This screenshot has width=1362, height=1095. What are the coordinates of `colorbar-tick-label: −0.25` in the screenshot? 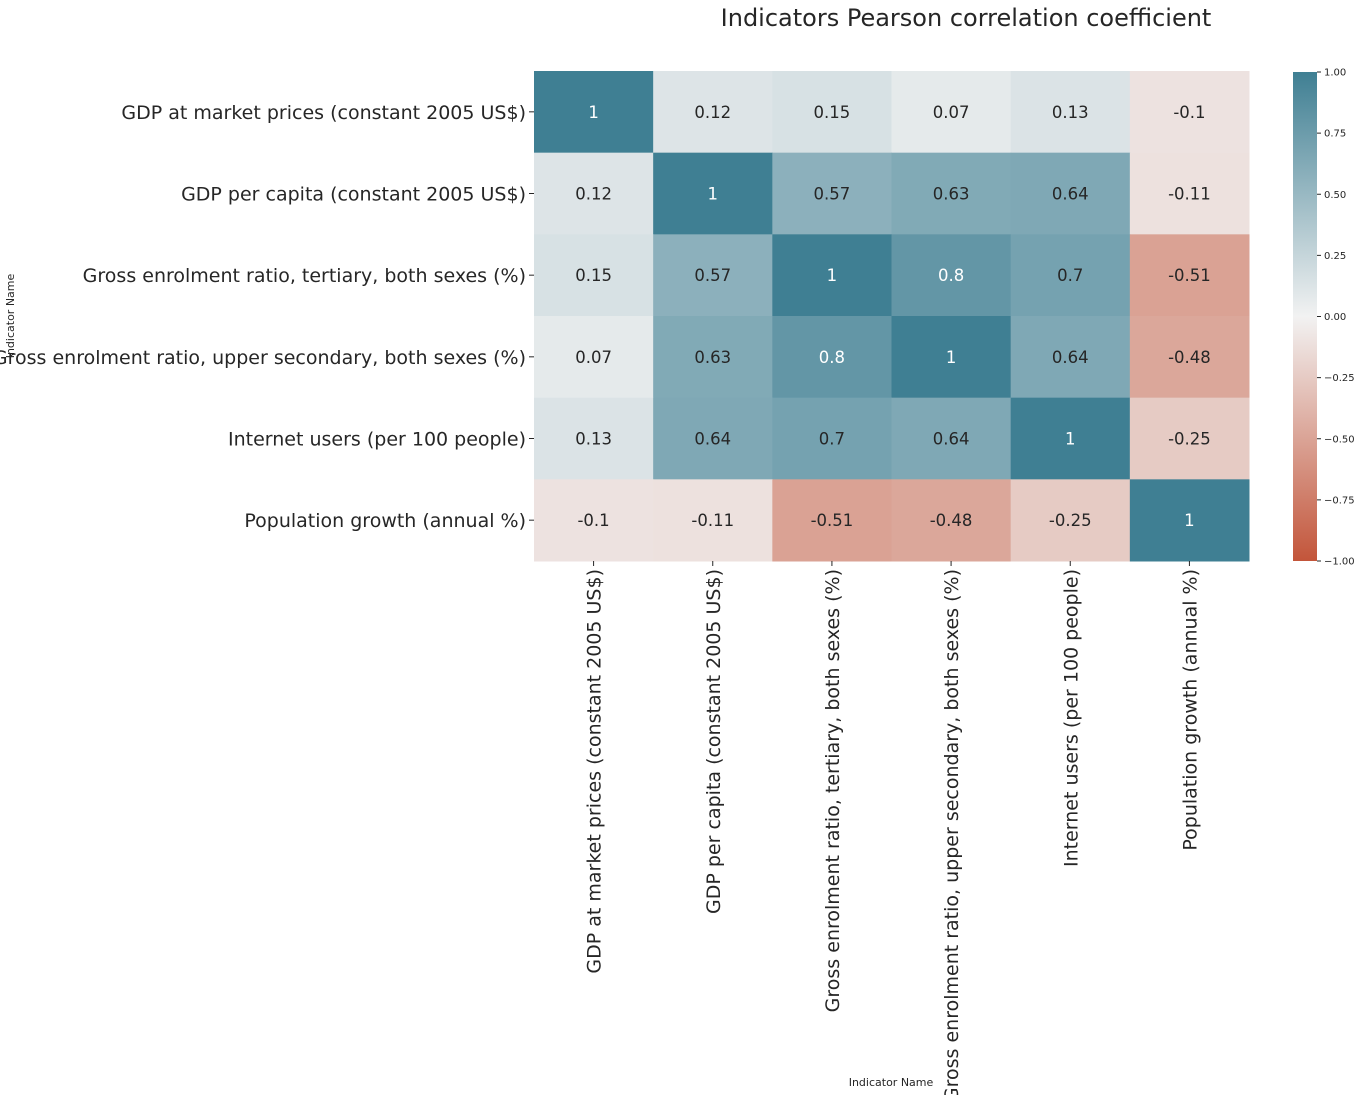 It's located at (1339, 378).